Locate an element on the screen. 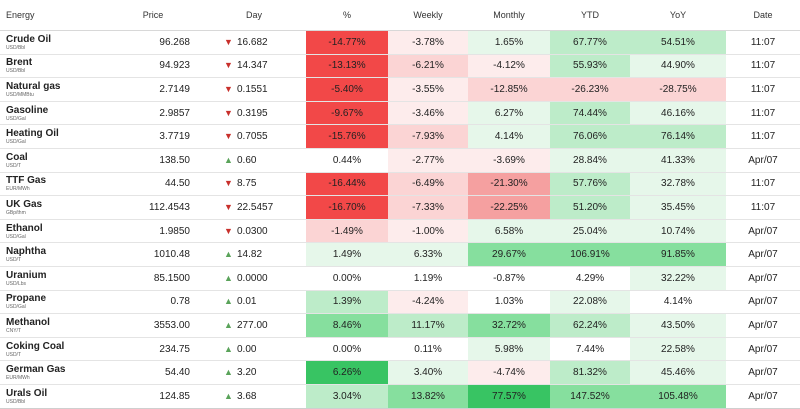 The width and height of the screenshot is (800, 409). day-change-value: 0.3195 is located at coordinates (252, 113).